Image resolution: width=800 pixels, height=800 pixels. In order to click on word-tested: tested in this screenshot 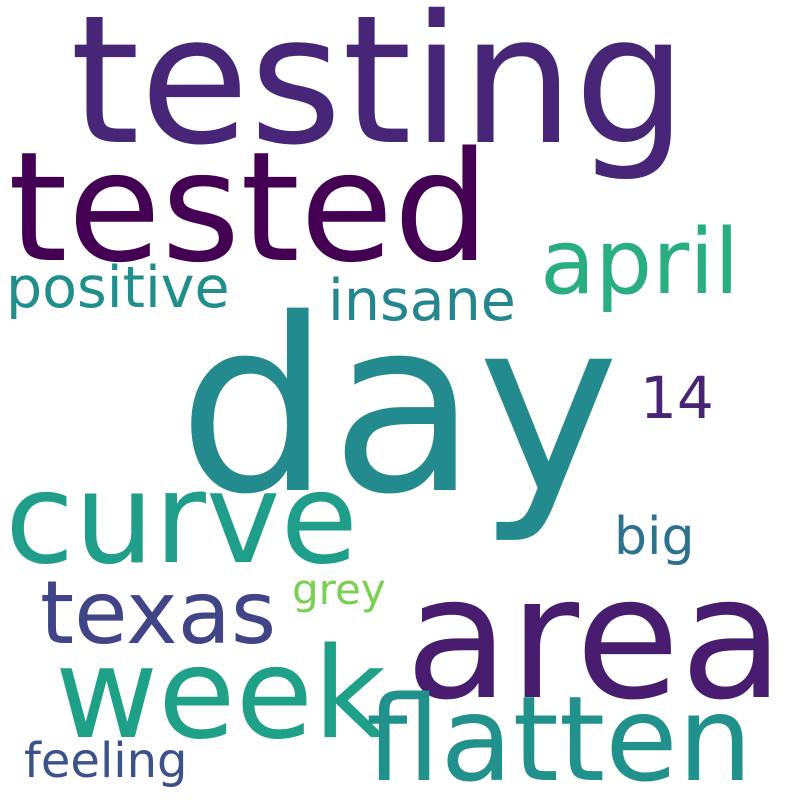, I will do `click(249, 207)`.